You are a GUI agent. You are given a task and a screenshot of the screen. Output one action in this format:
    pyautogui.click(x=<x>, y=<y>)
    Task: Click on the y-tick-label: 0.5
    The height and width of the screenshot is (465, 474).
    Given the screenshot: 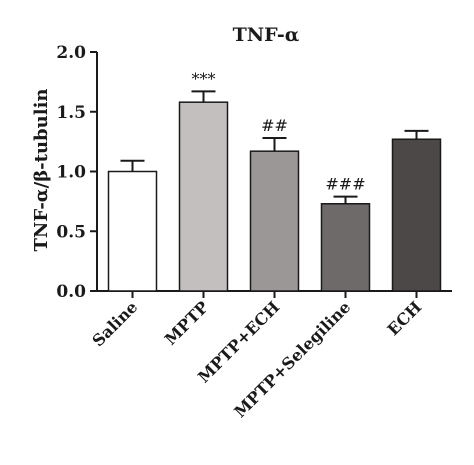 What is the action you would take?
    pyautogui.click(x=71, y=232)
    